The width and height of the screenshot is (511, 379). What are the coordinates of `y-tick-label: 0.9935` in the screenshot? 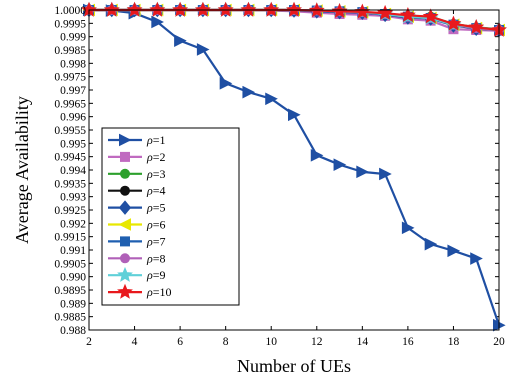 It's located at (70, 184).